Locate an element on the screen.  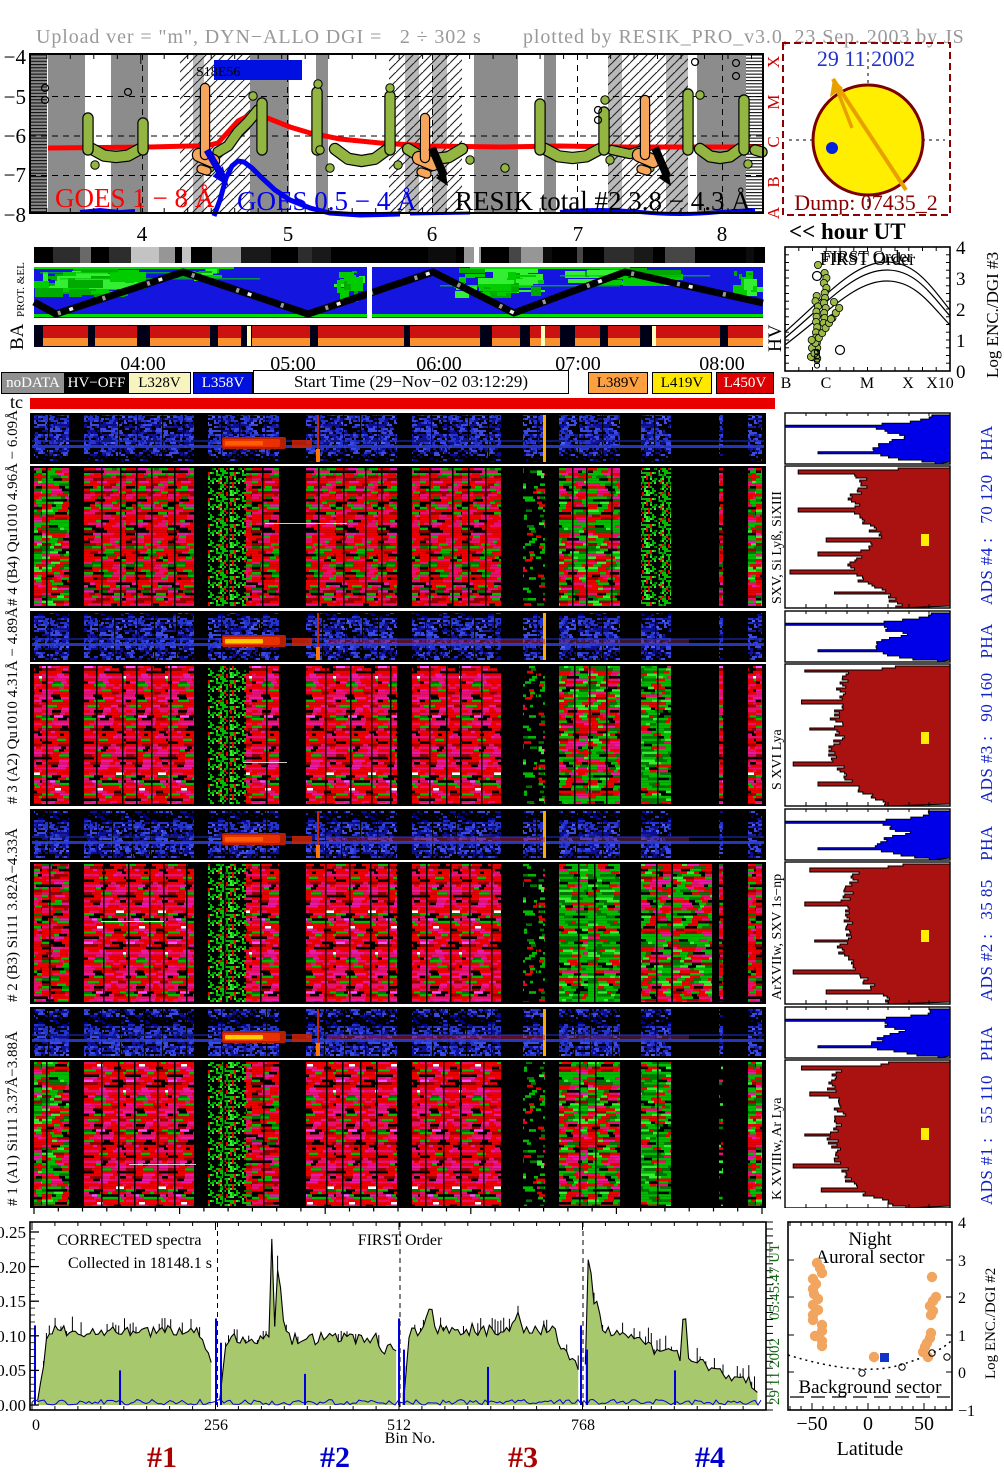
svg-text: 0.00 is located at coordinates (13, 1405).